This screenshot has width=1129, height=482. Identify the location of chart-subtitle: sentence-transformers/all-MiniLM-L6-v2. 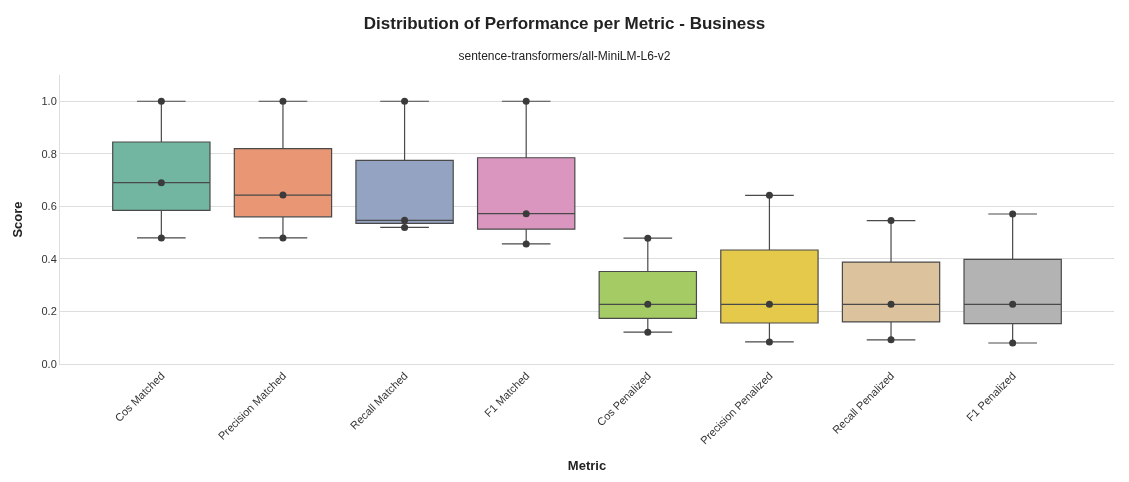
(564, 56).